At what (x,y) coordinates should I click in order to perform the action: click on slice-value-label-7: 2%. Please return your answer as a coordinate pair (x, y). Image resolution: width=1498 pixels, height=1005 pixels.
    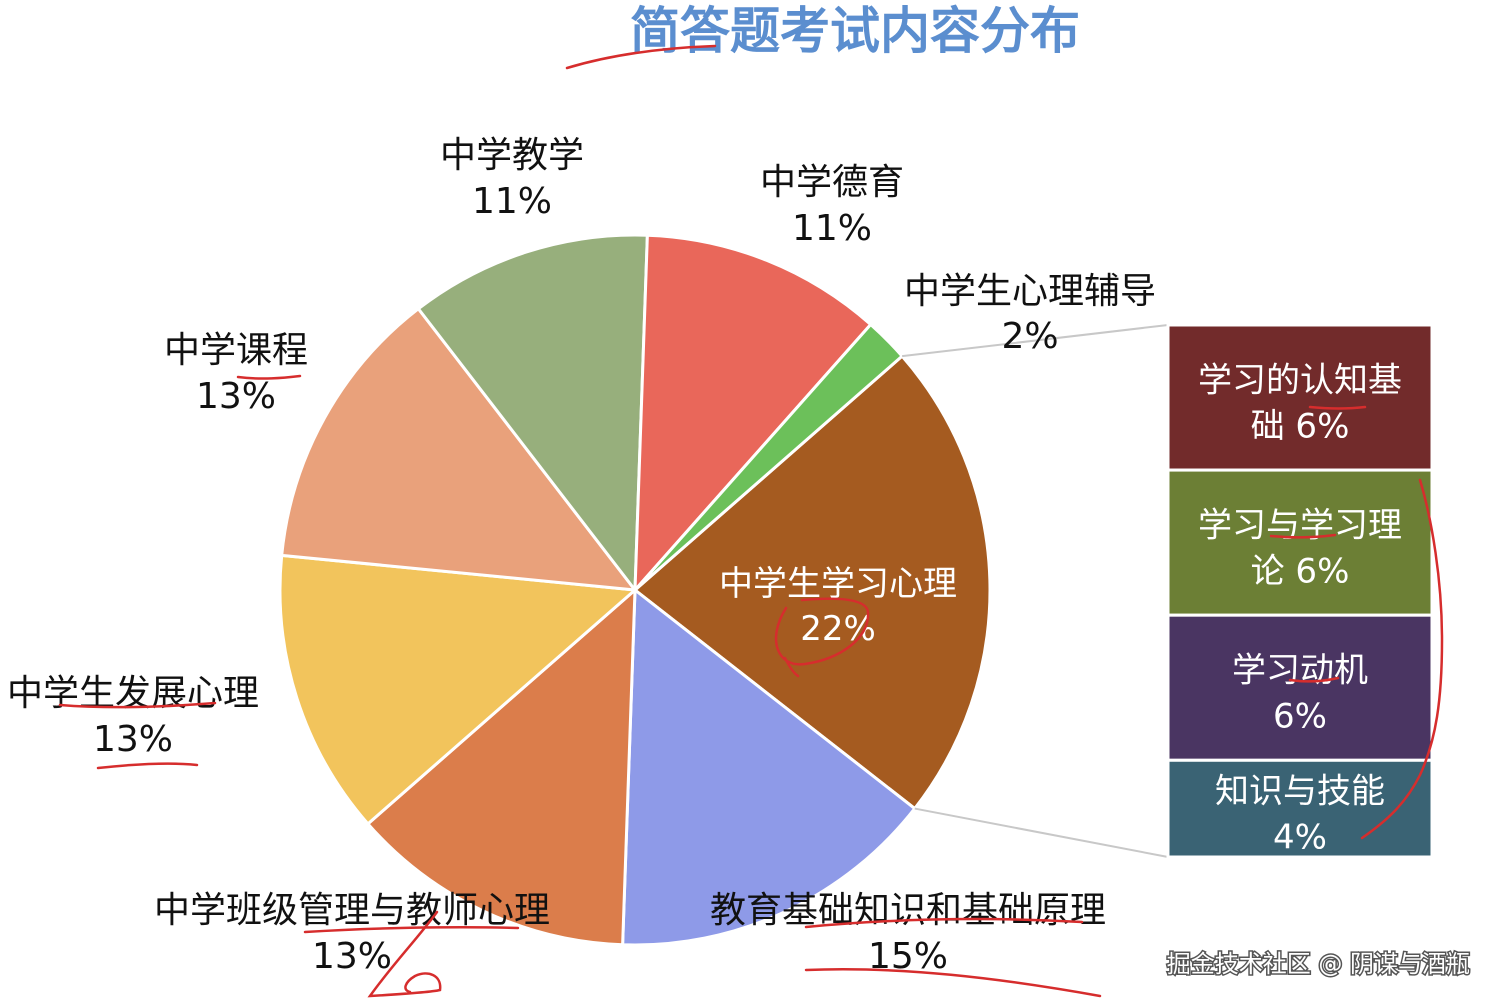
    Looking at the image, I should click on (1029, 336).